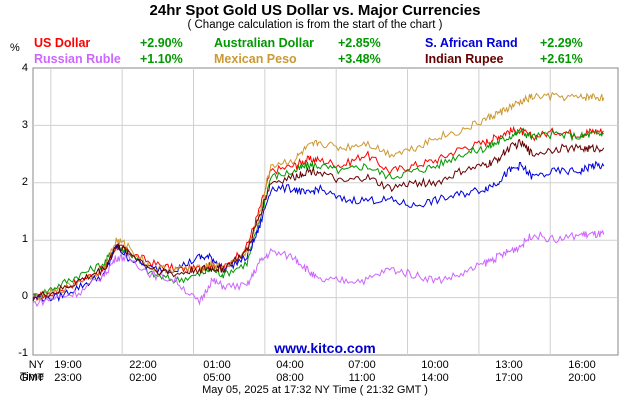 Image resolution: width=630 pixels, height=400 pixels. What do you see at coordinates (471, 43) in the screenshot?
I see `legend-south-african-rand: S. African Rand` at bounding box center [471, 43].